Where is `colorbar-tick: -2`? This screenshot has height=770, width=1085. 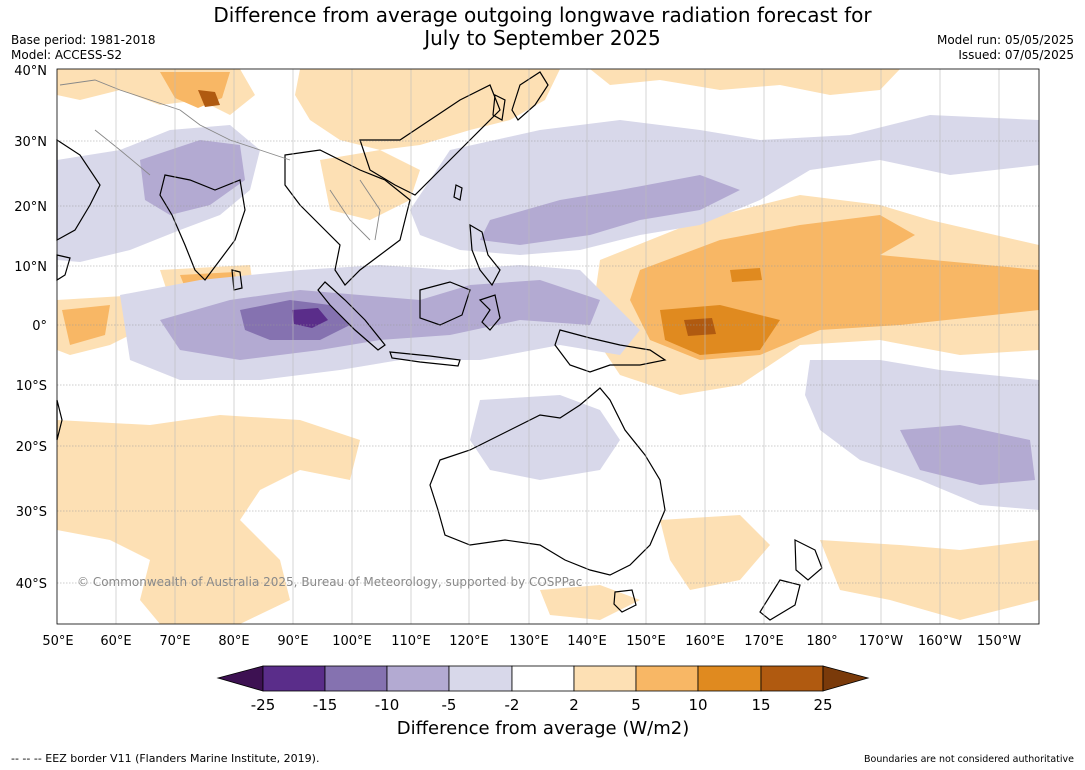
colorbar-tick: -2 is located at coordinates (512, 705).